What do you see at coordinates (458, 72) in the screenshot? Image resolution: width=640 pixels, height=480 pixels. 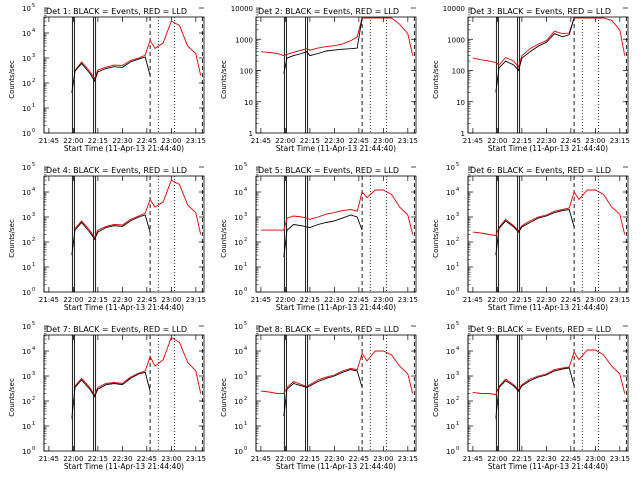 I see `y-tick-label: 100` at bounding box center [458, 72].